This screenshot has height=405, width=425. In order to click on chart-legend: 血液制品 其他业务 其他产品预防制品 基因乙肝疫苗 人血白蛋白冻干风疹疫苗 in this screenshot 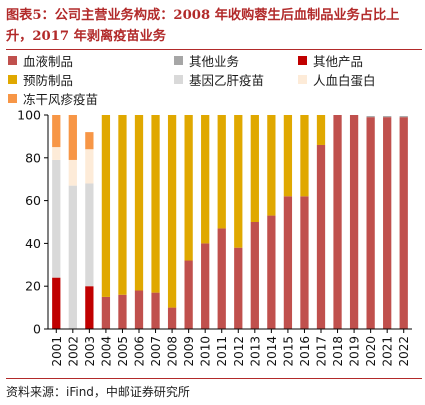, I will do `click(215, 82)`.